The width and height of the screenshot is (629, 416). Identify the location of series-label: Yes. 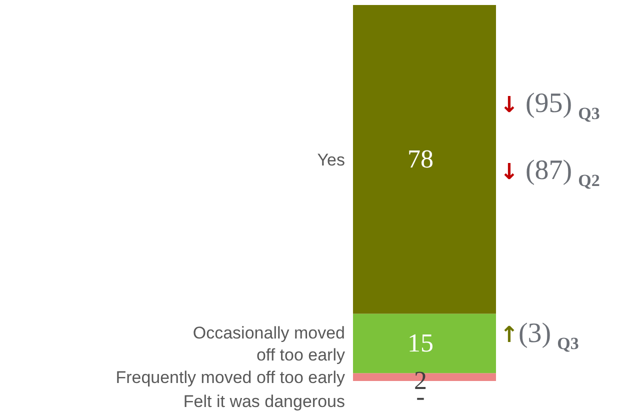
(331, 160).